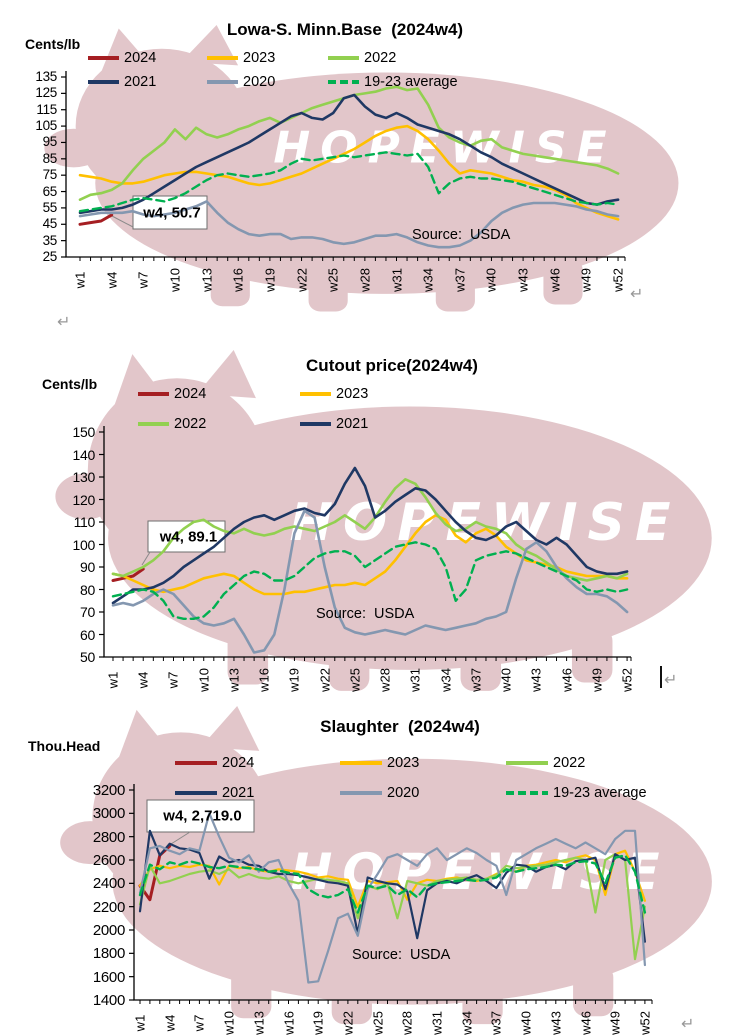 The height and width of the screenshot is (1036, 734). Describe the element at coordinates (400, 726) in the screenshot. I see `chart-title: Slaughter (2024w4)` at that location.